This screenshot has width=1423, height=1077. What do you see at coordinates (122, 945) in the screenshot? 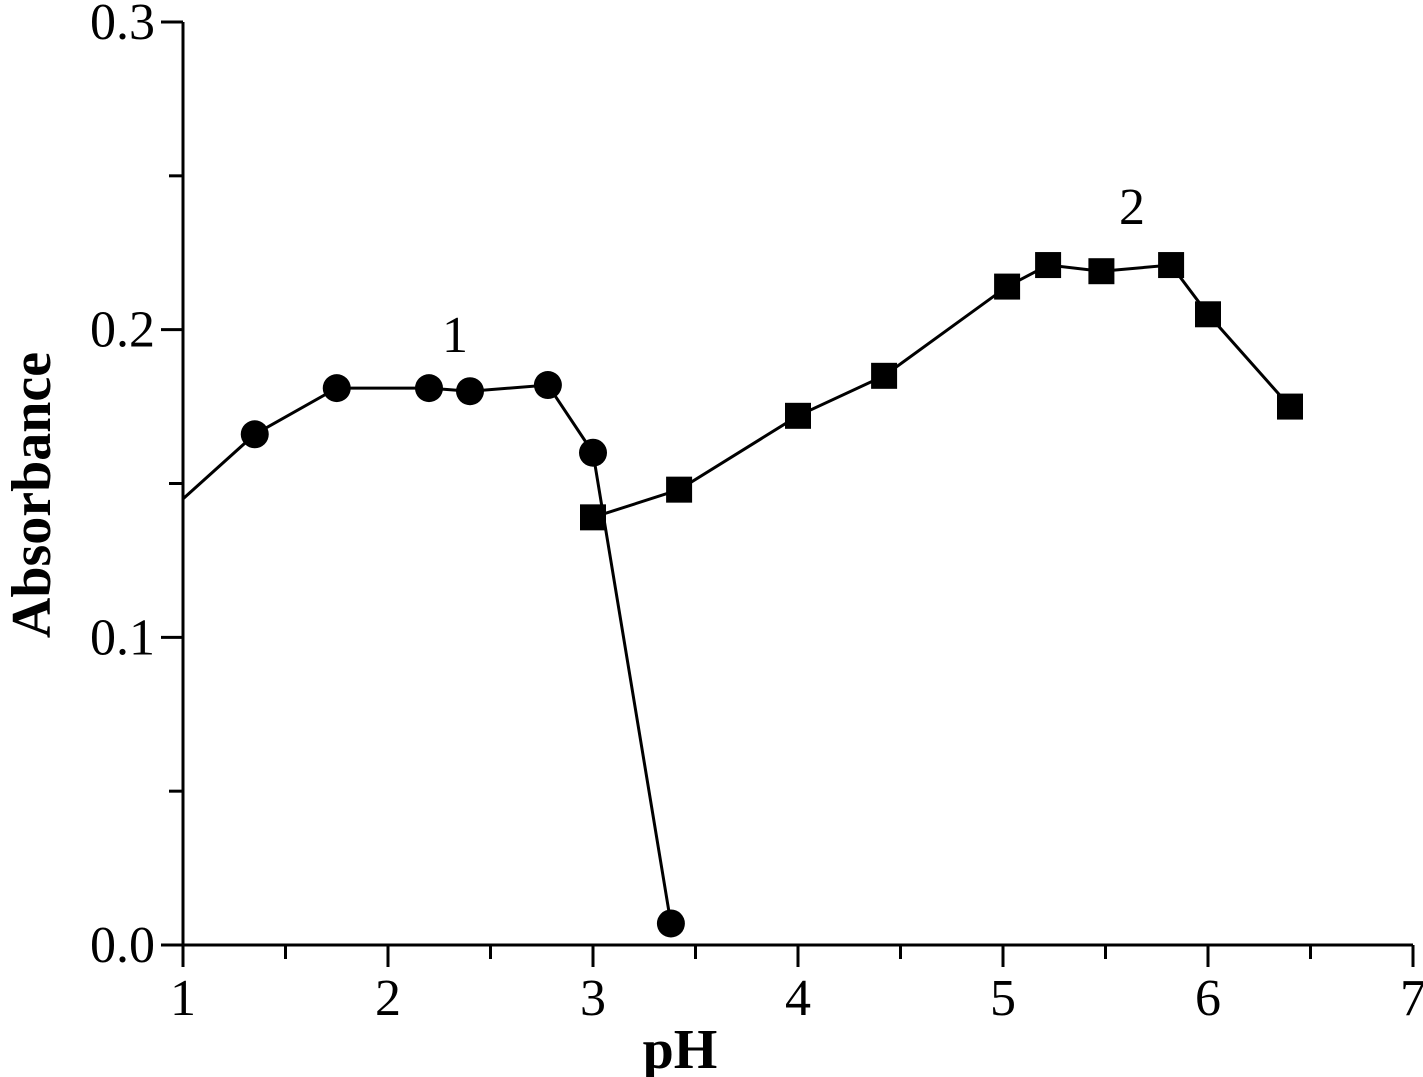
I see `y-tick-label: 0.0` at bounding box center [122, 945].